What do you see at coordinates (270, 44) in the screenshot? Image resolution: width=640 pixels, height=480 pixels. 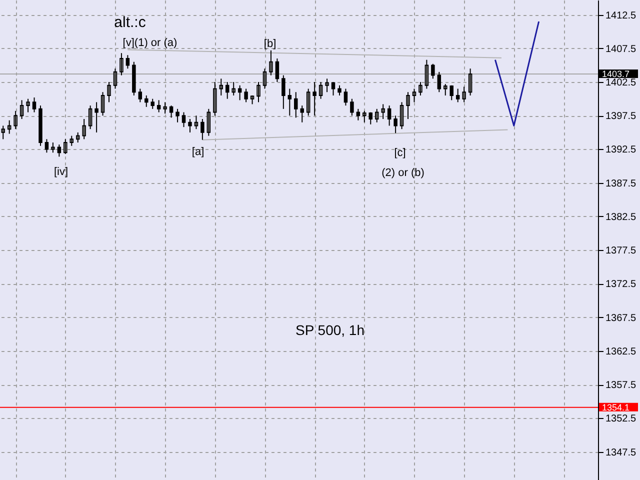 I see `annotation: [b]` at bounding box center [270, 44].